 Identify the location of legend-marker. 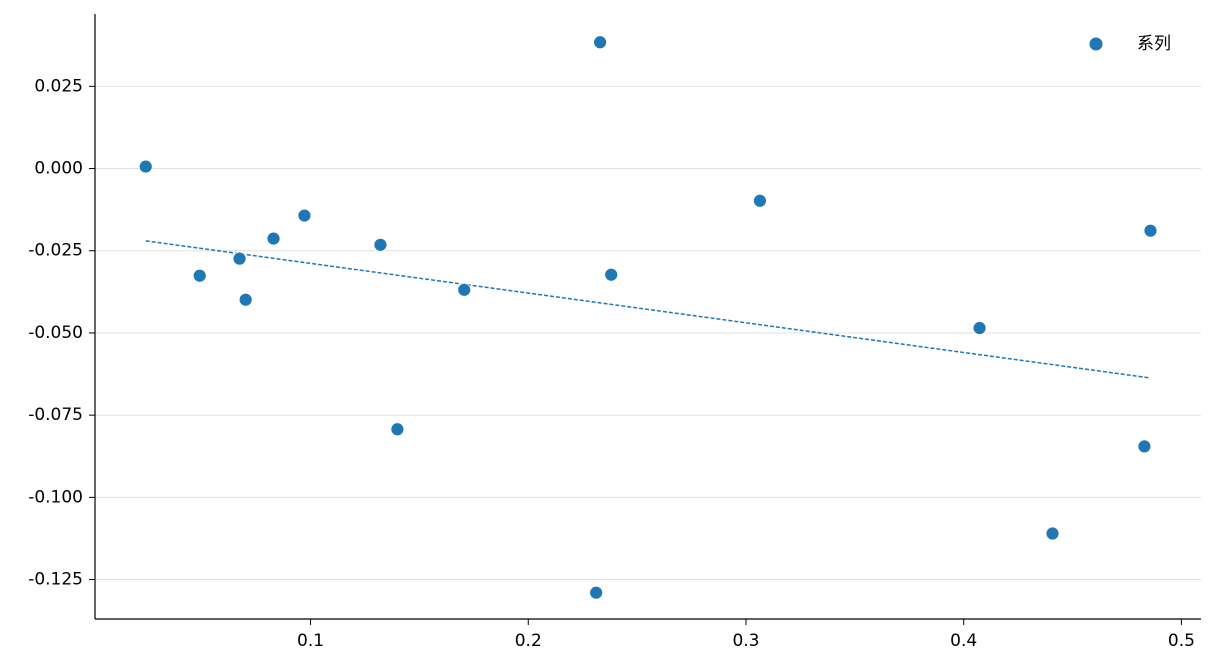
(1096, 44).